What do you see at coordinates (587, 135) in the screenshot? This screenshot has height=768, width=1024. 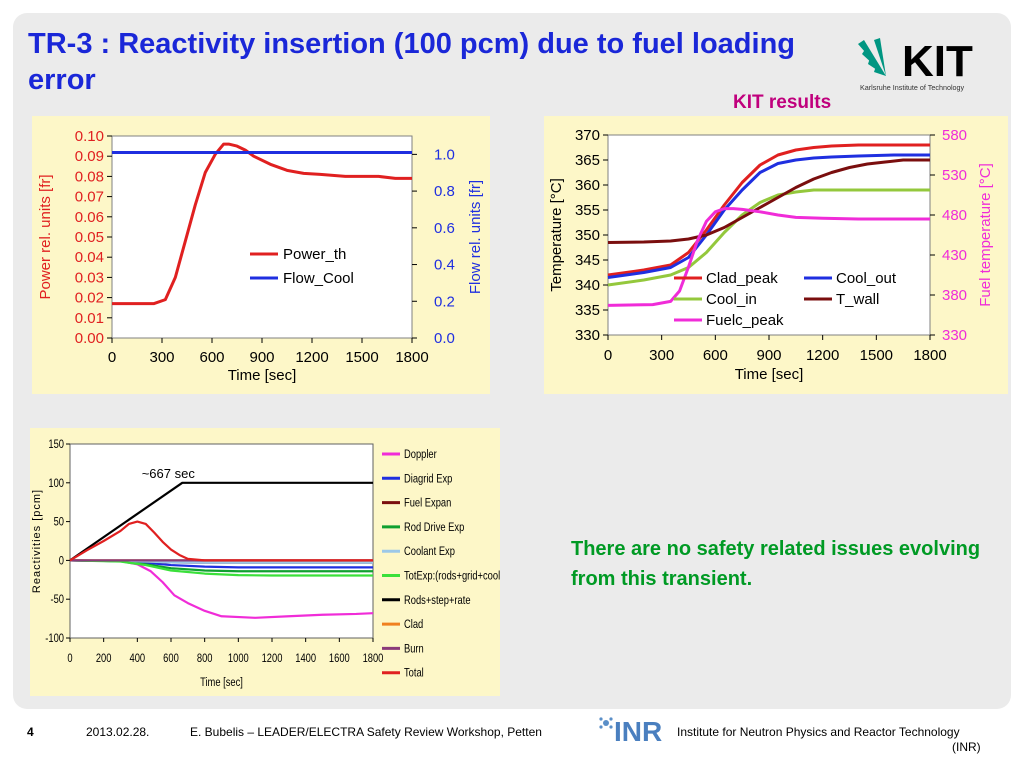 I see `y-left-tick-label: 370` at bounding box center [587, 135].